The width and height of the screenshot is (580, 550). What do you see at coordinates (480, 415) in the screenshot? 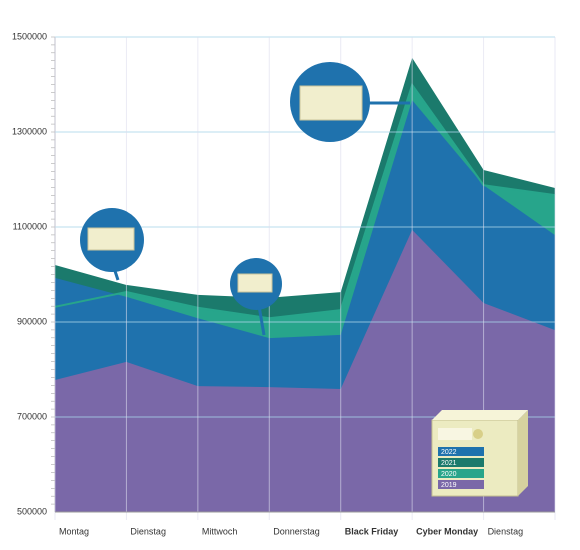
I see `legend-box-top` at bounding box center [480, 415].